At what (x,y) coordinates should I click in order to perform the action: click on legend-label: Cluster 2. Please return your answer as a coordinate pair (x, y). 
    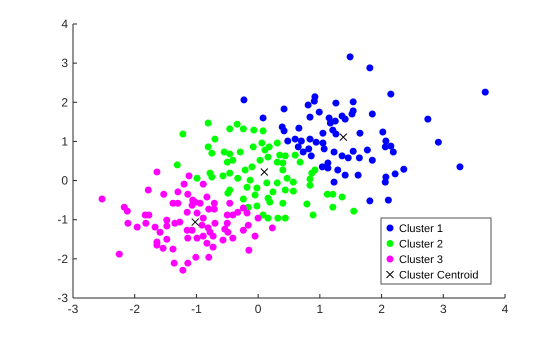
    Looking at the image, I should click on (421, 244).